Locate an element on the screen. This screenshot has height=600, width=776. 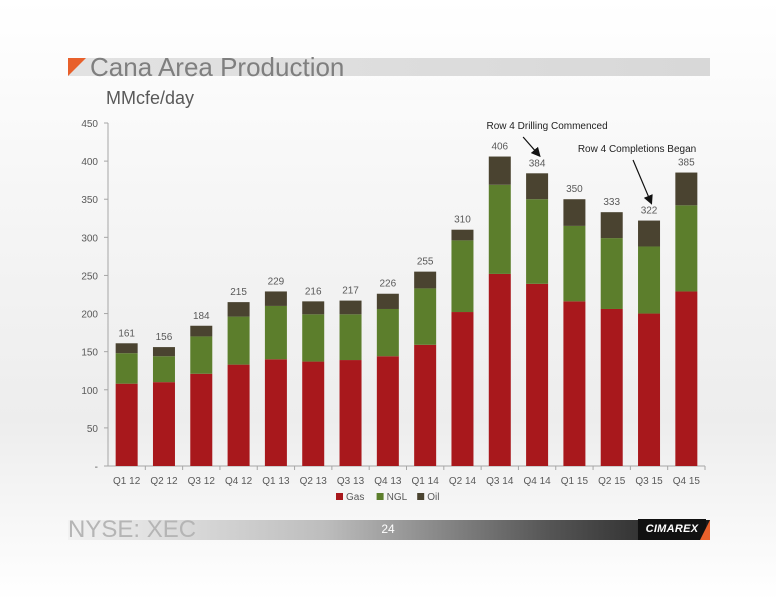
logo-accent-corner is located at coordinates (705, 530).